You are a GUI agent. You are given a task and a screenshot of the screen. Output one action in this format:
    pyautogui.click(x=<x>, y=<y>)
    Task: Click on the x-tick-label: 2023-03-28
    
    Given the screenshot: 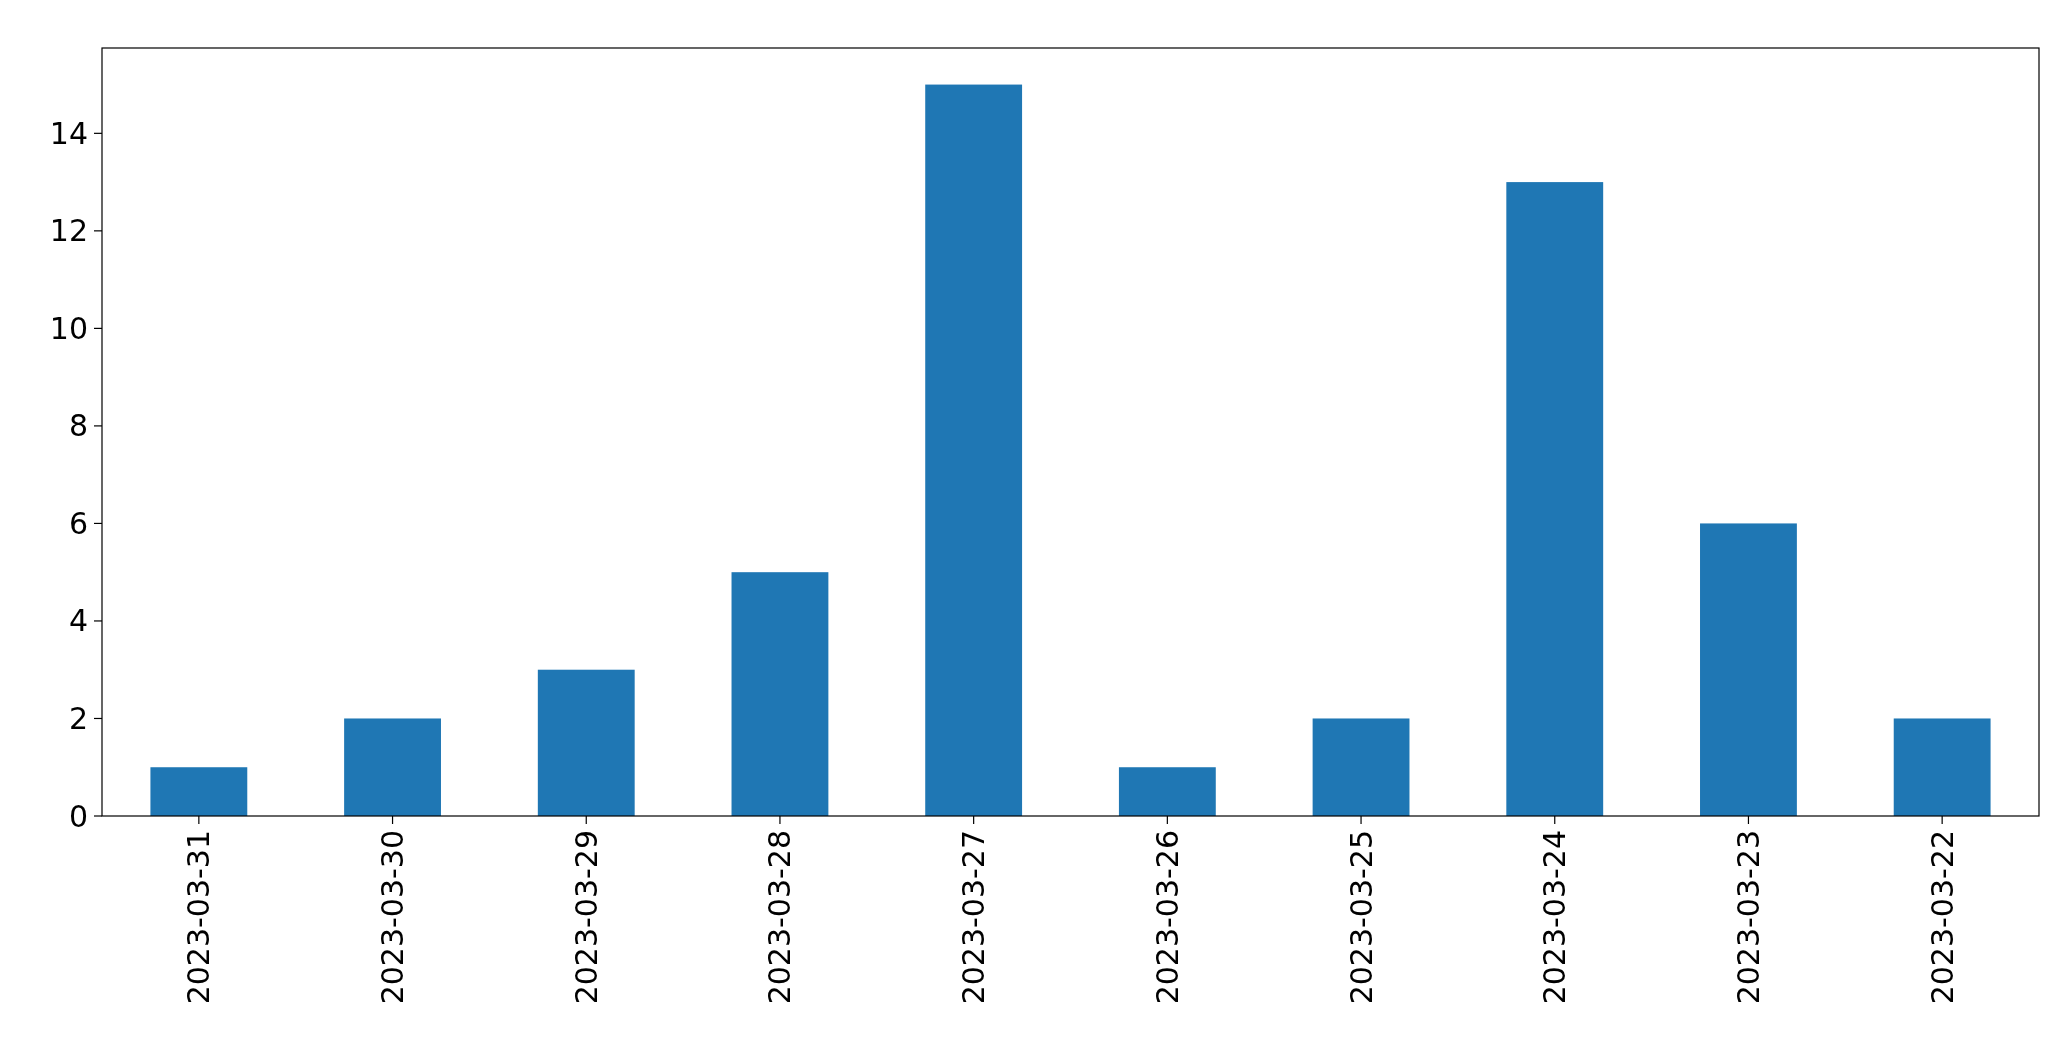 What is the action you would take?
    pyautogui.click(x=780, y=917)
    